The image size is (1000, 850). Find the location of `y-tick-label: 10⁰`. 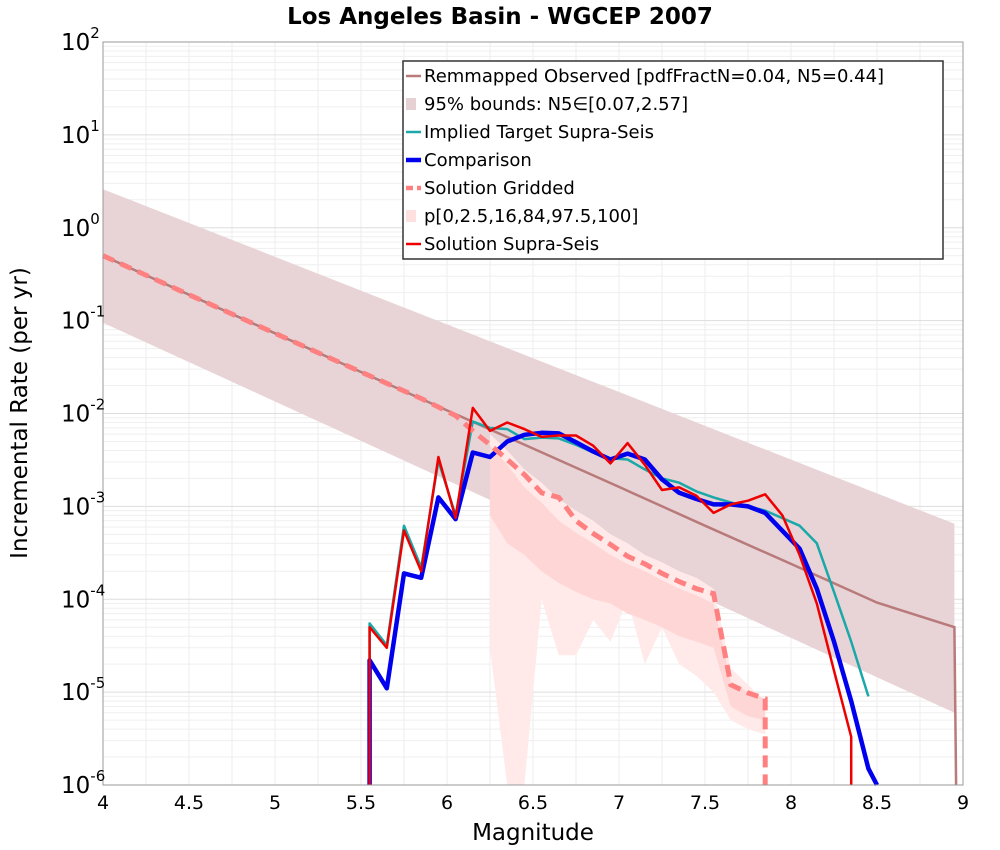

y-tick-label: 10⁰ is located at coordinates (80, 226).